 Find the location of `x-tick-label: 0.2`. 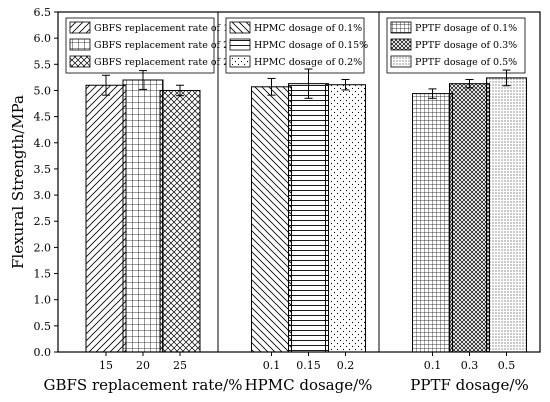

x-tick-label: 0.2 is located at coordinates (346, 365).